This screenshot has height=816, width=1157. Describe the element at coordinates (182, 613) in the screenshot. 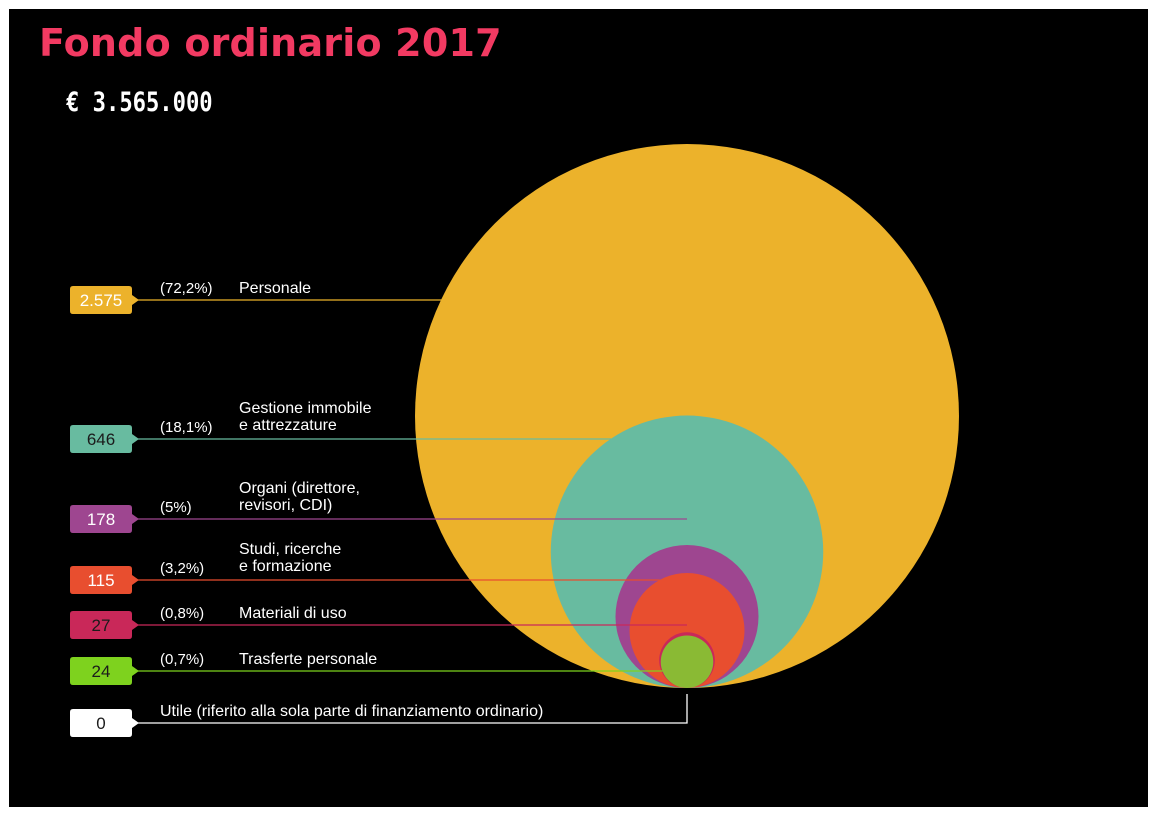

I see `percent-label-materiali-di-uso: (0,8%)` at that location.